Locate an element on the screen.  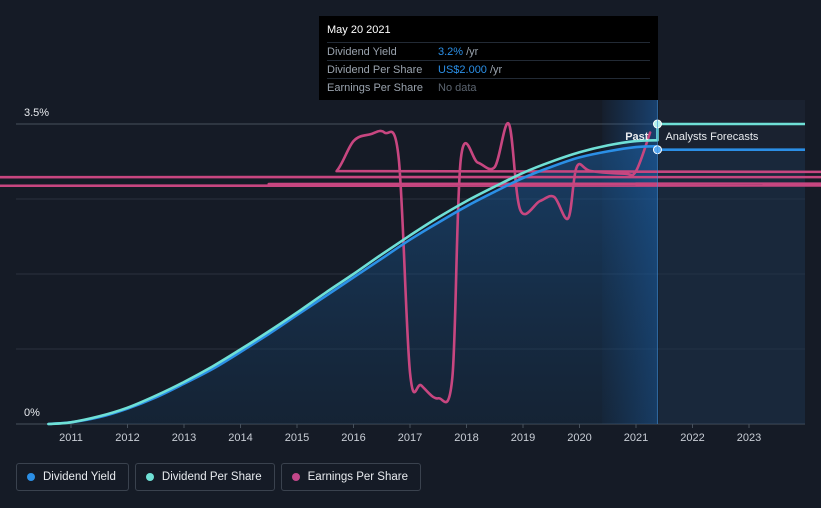
legend-item-dividend-per-share: Dividend Per Share is located at coordinates (204, 477).